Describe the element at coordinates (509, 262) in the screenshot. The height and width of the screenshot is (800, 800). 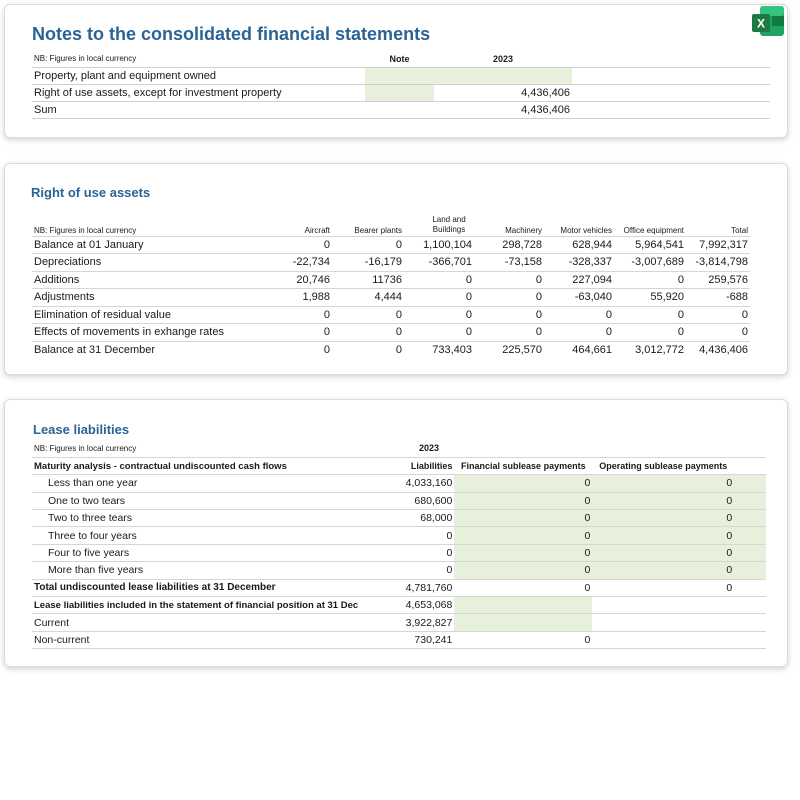
I see `cell: -73,158` at that location.